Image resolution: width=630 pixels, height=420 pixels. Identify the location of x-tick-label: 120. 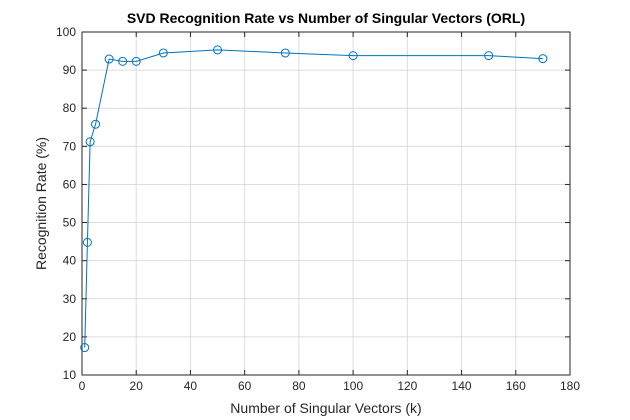
(407, 386).